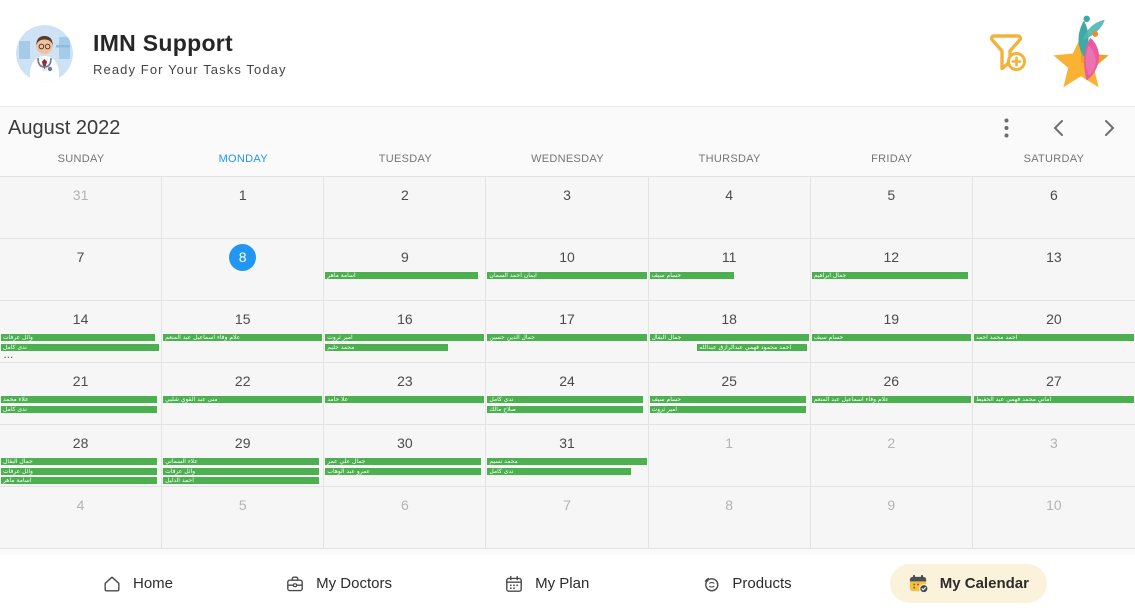 The width and height of the screenshot is (1135, 612). I want to click on event-bar: احمد محمود فهمي عبدالرازق عبدالله, so click(752, 347).